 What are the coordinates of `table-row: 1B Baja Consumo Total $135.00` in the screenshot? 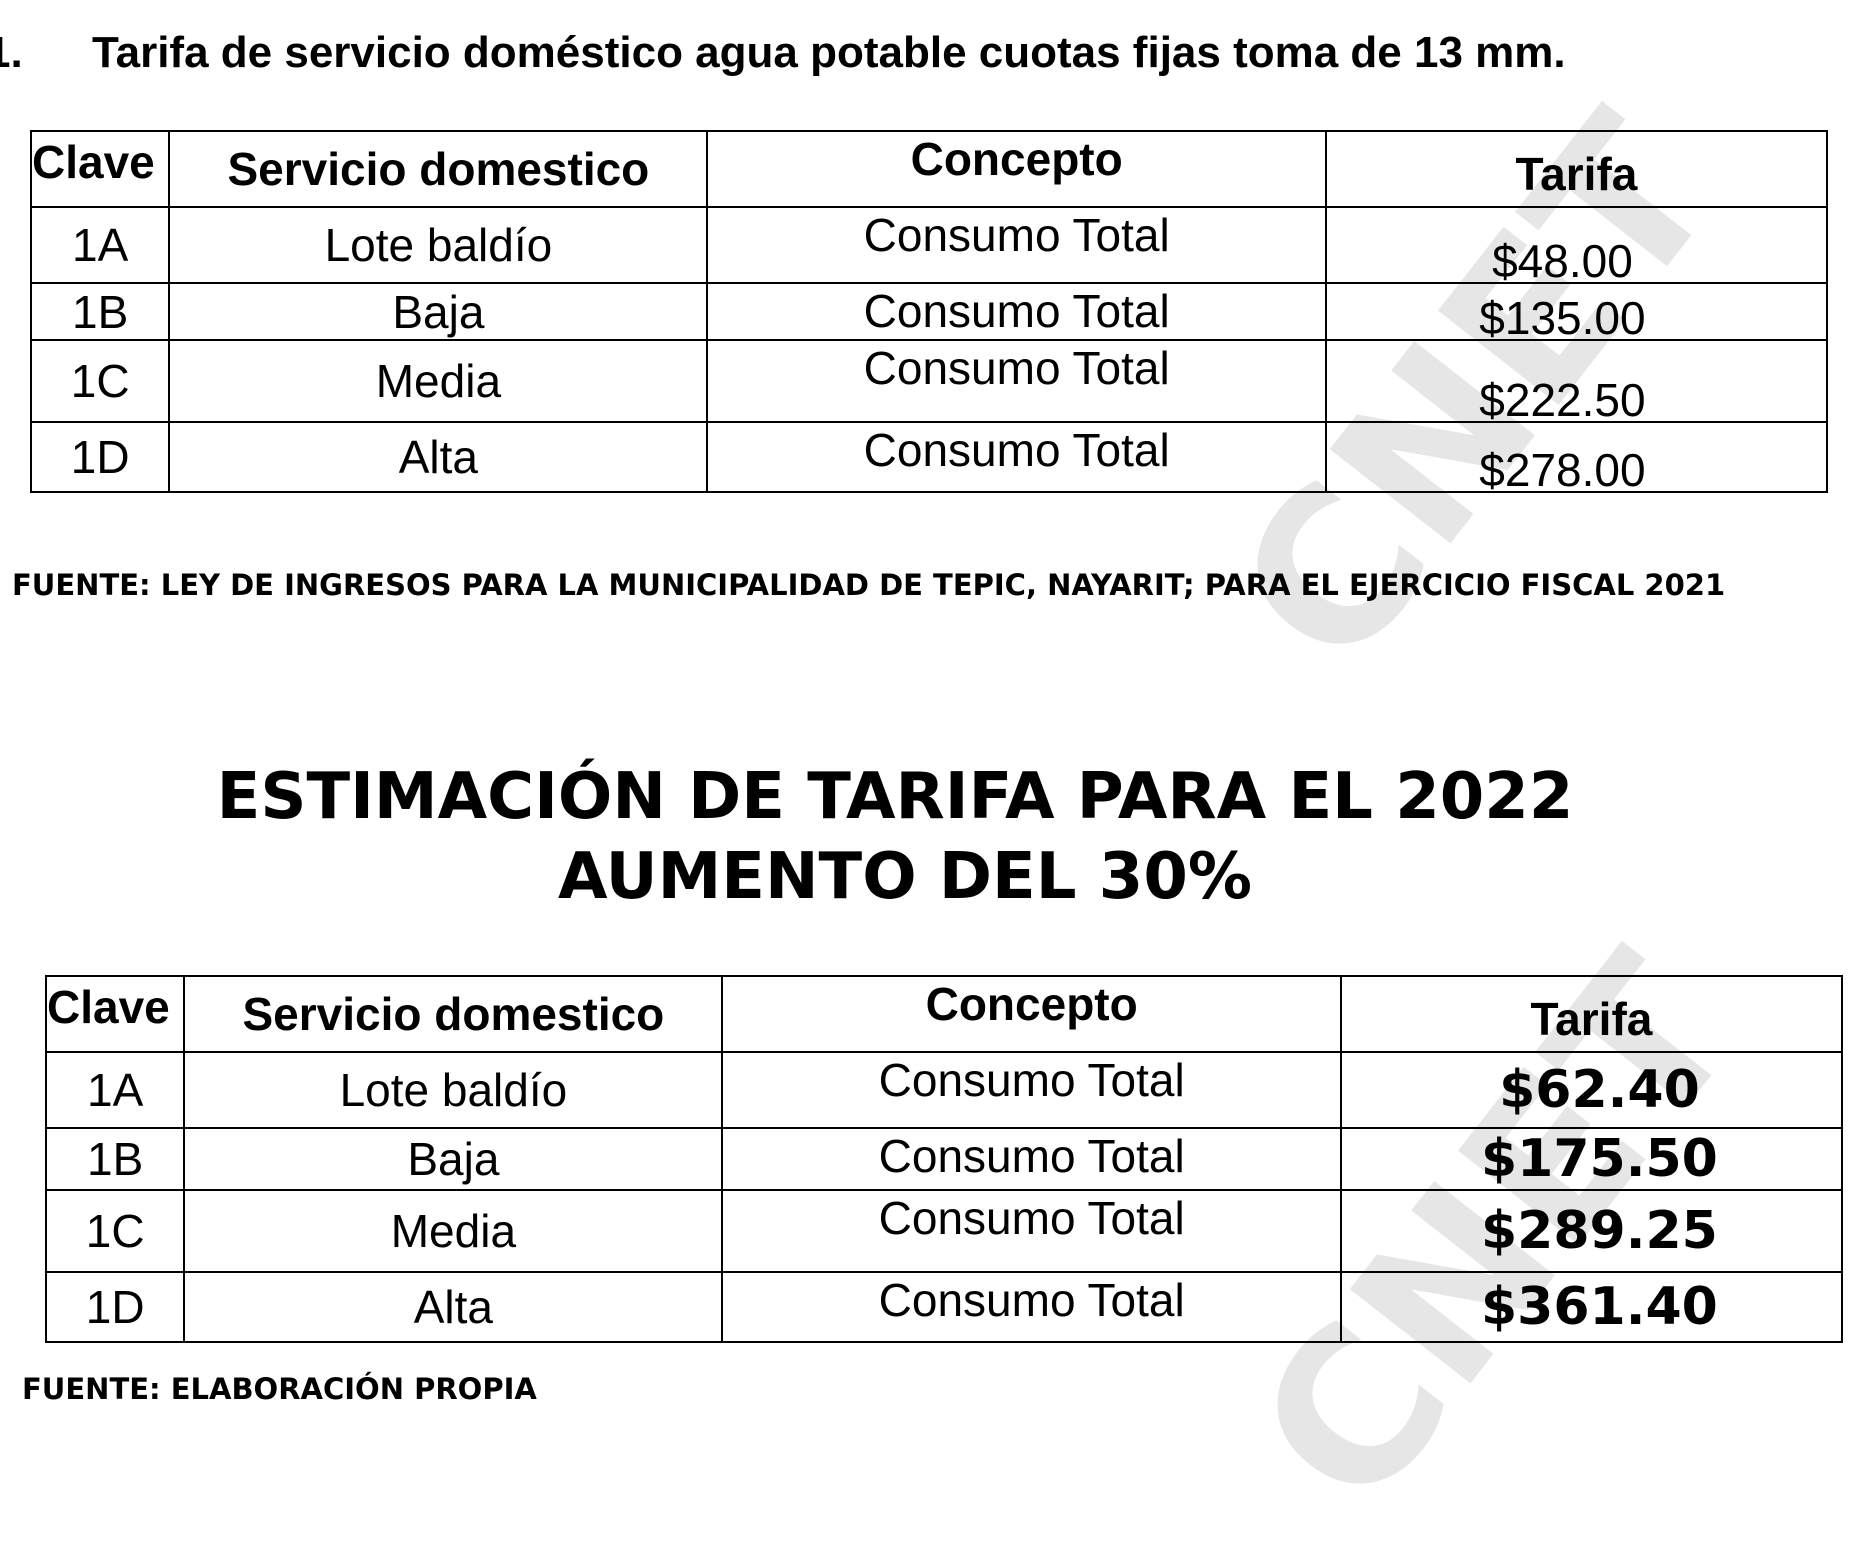 It's located at (929, 311).